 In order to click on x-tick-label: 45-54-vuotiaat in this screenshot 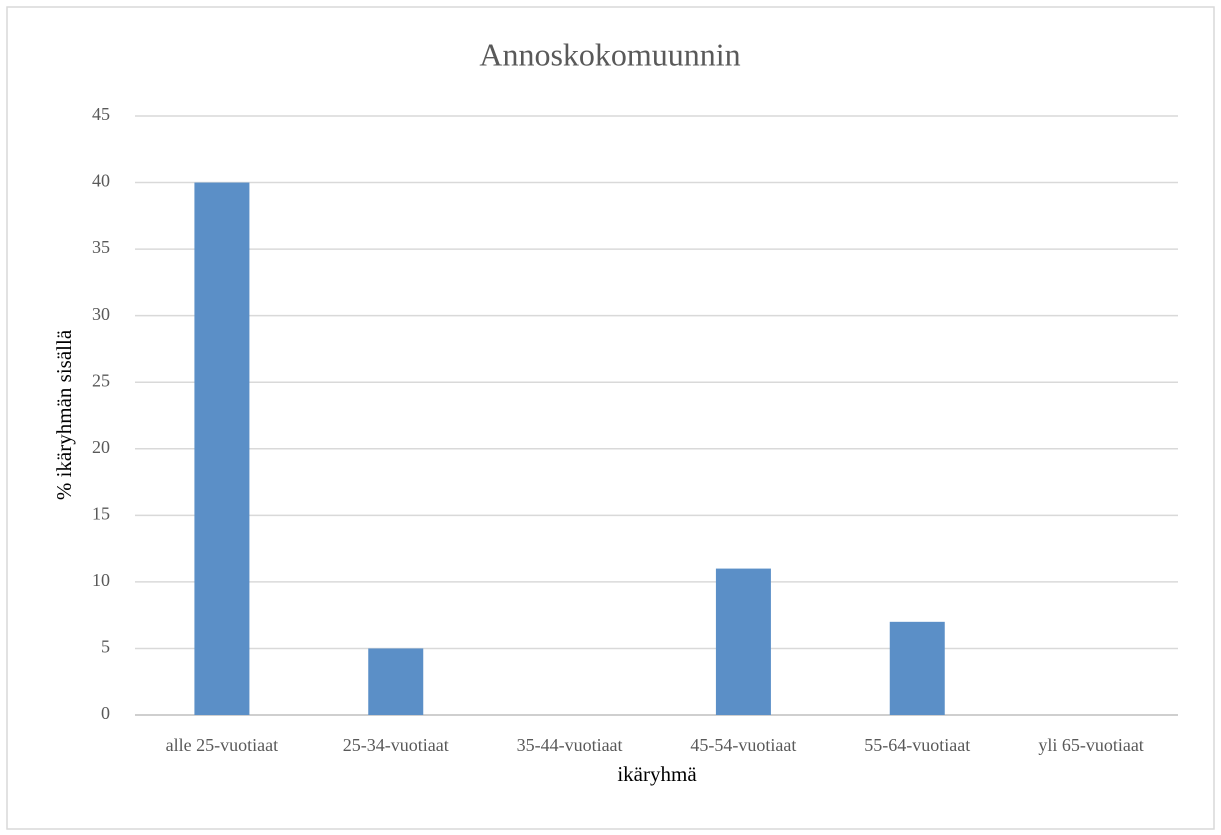, I will do `click(743, 745)`.